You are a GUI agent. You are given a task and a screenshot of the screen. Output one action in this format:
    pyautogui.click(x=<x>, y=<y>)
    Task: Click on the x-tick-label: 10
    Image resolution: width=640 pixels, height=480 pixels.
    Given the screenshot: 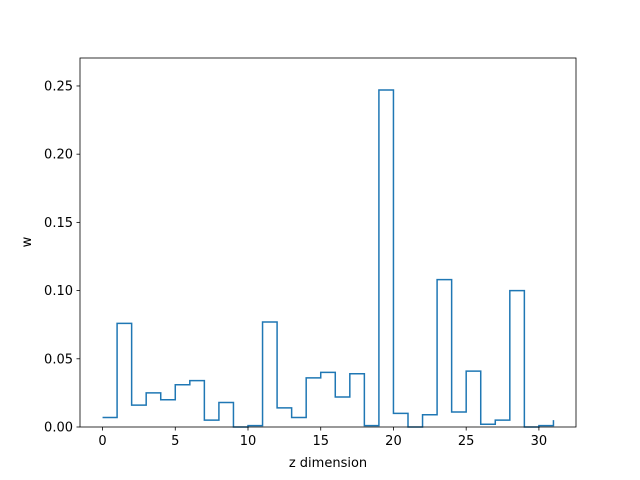 What is the action you would take?
    pyautogui.click(x=248, y=441)
    